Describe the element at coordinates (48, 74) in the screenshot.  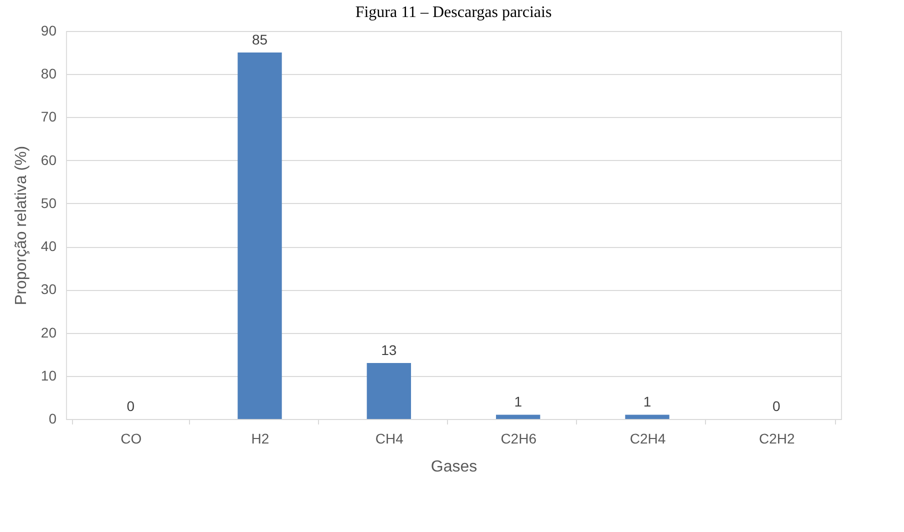
I see `y-tick-label: 80` at that location.